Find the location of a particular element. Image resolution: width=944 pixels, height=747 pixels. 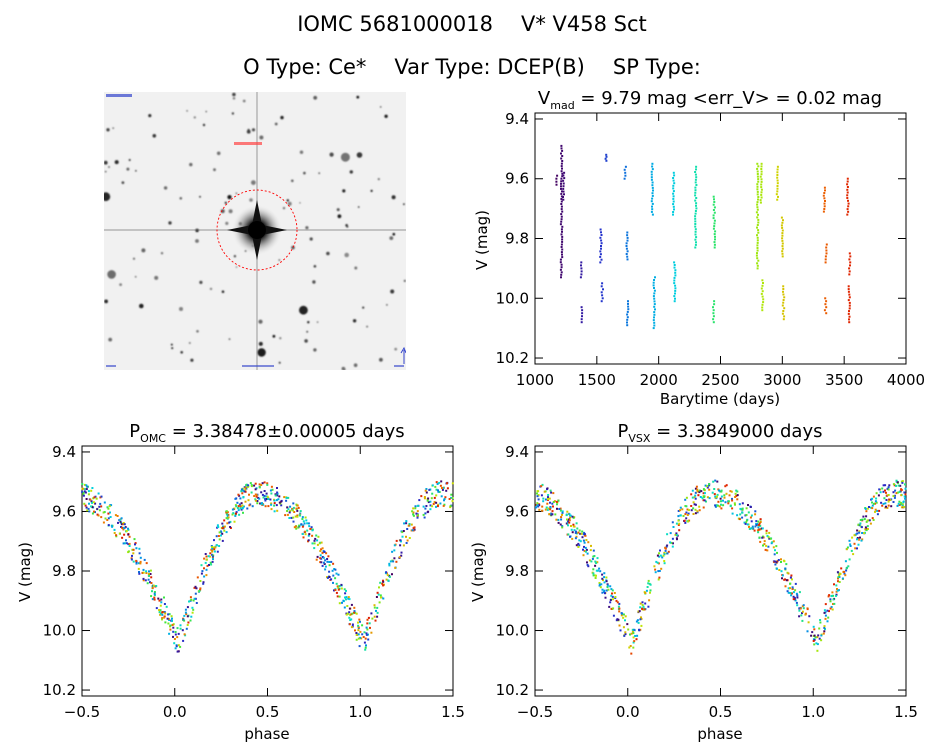

phase-omc-title: POMC = 3.38478±0.00005 days is located at coordinates (266, 433).